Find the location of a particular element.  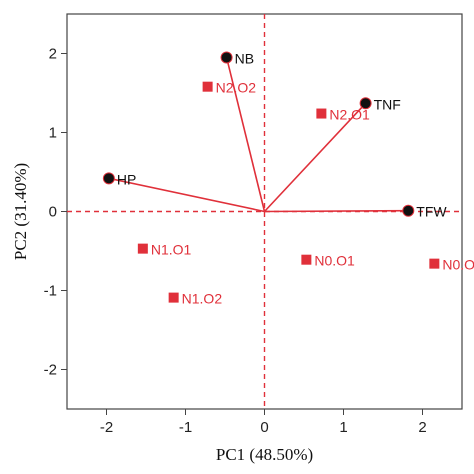

loading-label-nb: NB is located at coordinates (244, 58).